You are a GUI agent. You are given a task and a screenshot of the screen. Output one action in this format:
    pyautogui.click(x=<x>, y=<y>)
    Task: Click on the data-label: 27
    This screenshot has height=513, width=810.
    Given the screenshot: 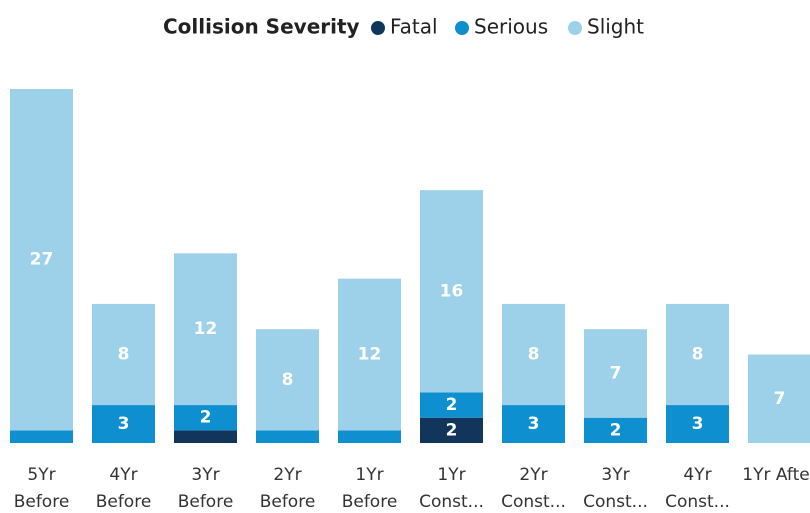 What is the action you would take?
    pyautogui.click(x=42, y=260)
    